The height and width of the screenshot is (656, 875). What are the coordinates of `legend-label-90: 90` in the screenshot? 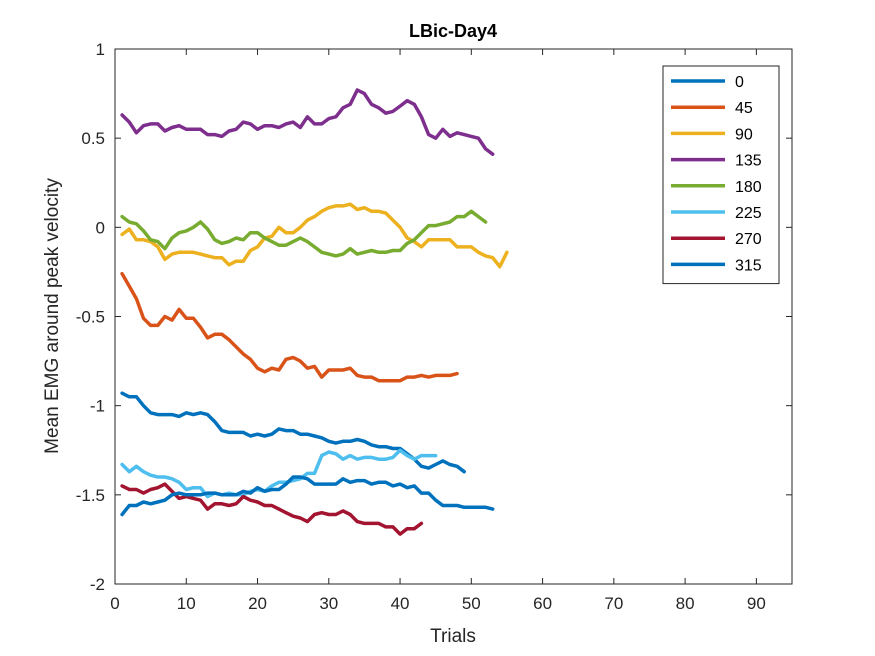 It's located at (744, 134).